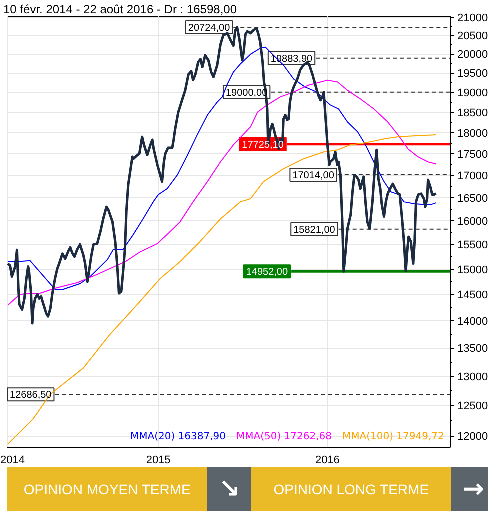 Image resolution: width=500 pixels, height=520 pixels. What do you see at coordinates (473, 134) in the screenshot?
I see `y-tick-label: 18000` at bounding box center [473, 134].